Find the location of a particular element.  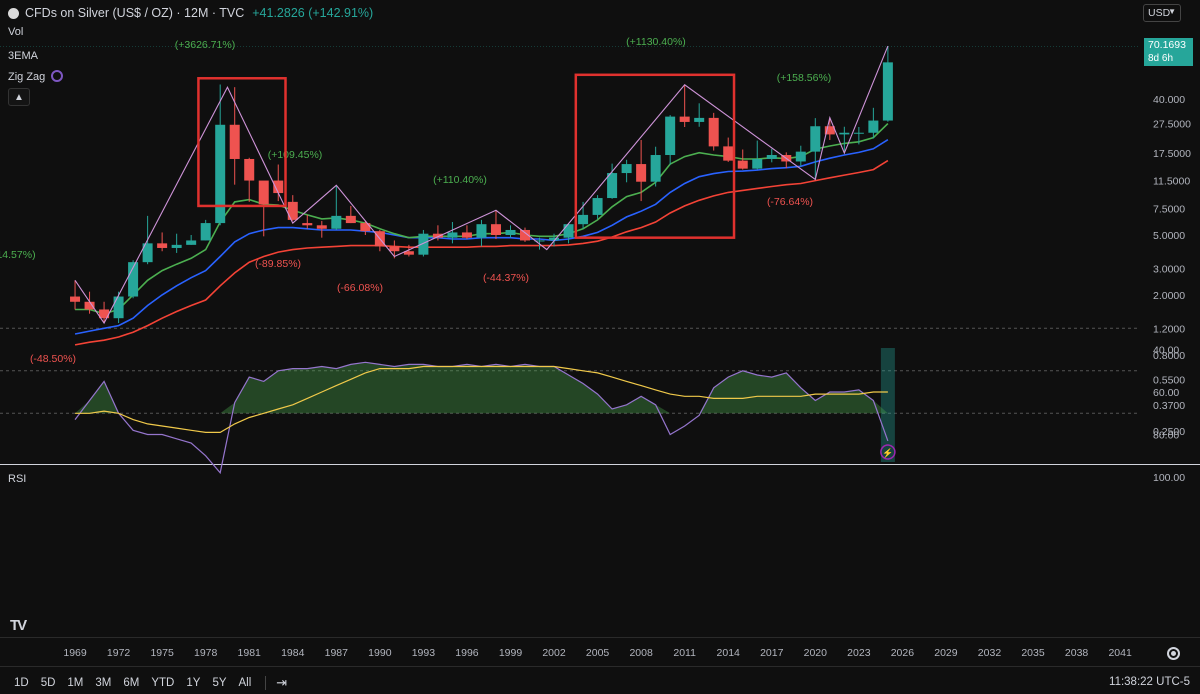

last-price-badge: 70.1693 8d 6h is located at coordinates (1168, 52).